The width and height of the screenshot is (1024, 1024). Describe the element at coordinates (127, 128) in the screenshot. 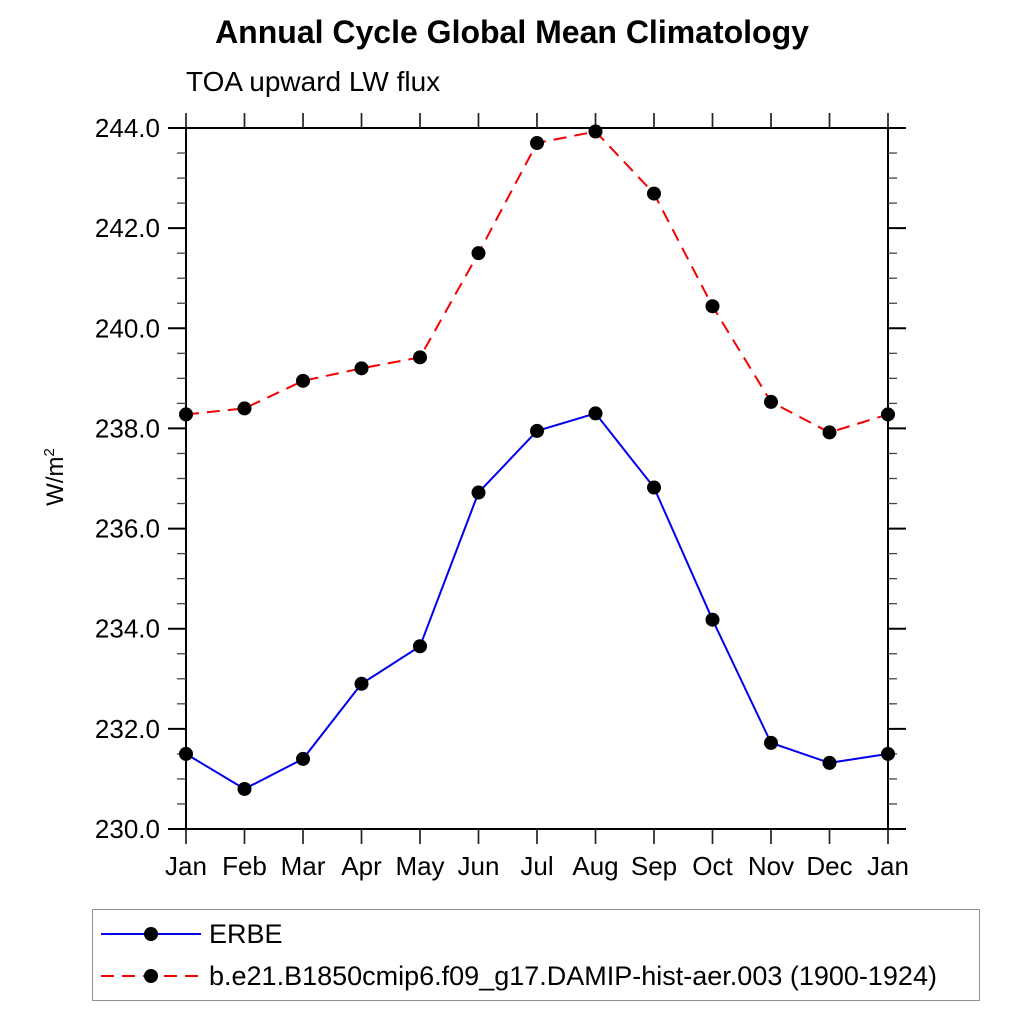

I see `y-tick-label: 244.0` at that location.